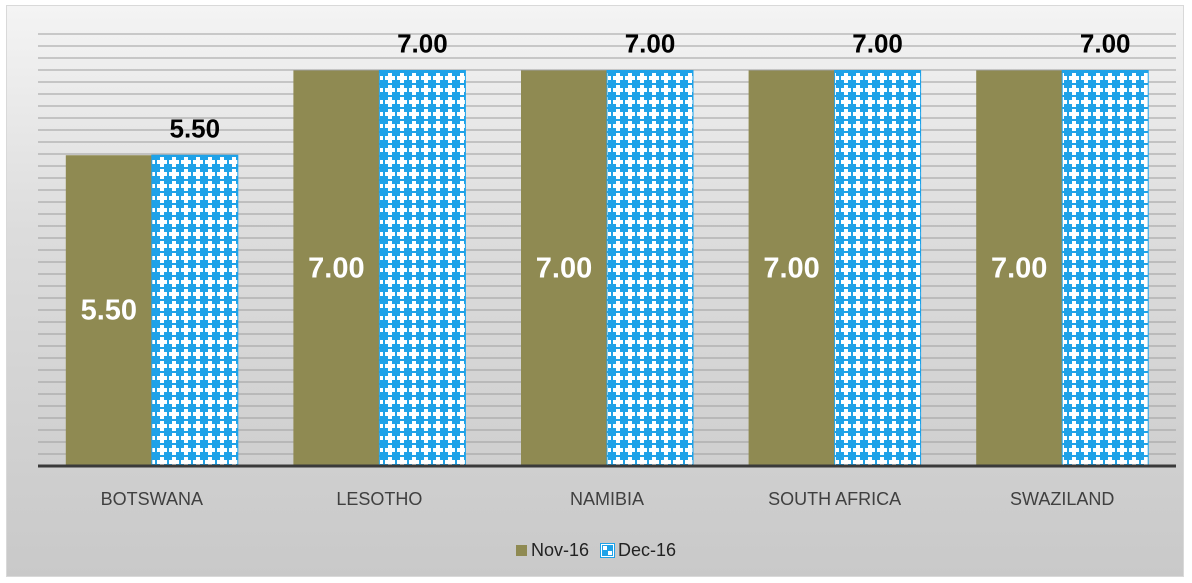 The image size is (1192, 583). What do you see at coordinates (422, 44) in the screenshot?
I see `data-label-dec16-lesotho: 7.00` at bounding box center [422, 44].